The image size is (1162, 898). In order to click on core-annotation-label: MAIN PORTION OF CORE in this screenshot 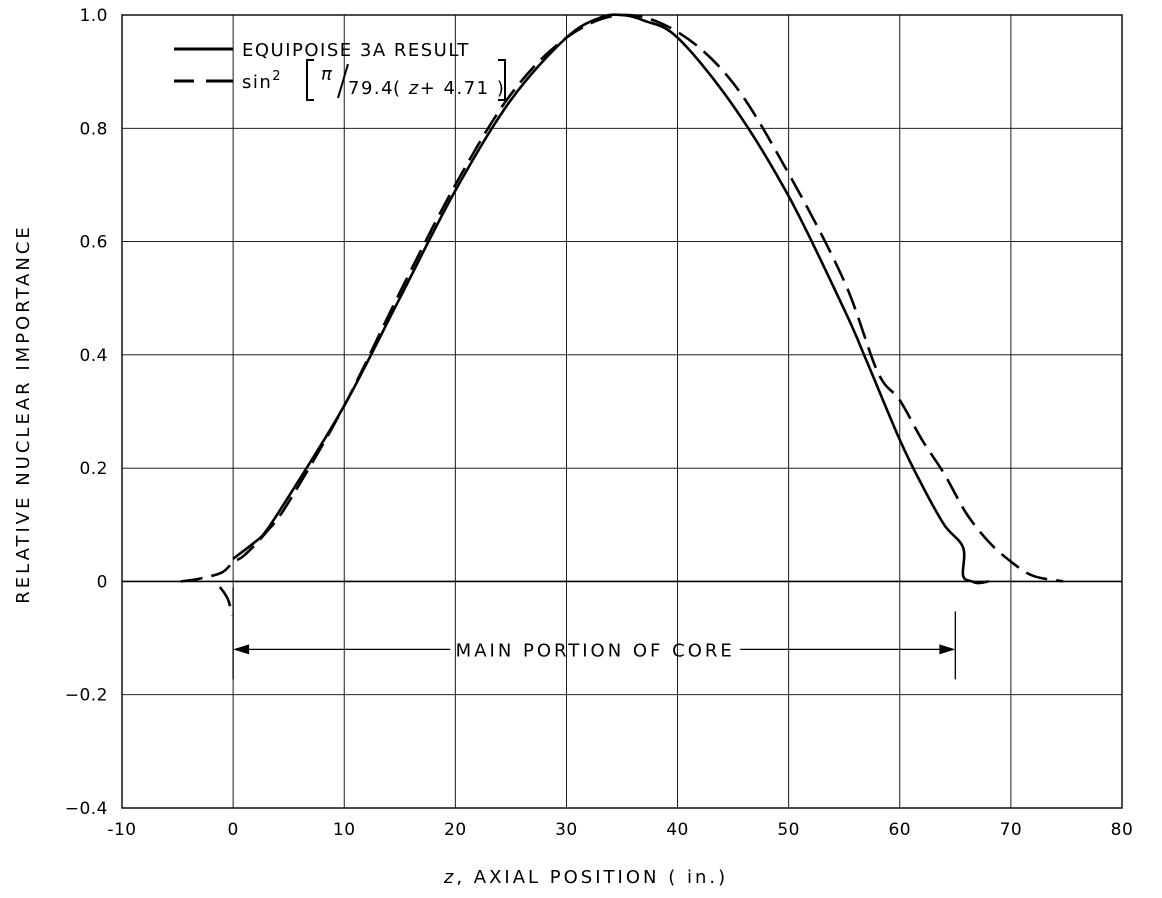, I will do `click(595, 650)`.